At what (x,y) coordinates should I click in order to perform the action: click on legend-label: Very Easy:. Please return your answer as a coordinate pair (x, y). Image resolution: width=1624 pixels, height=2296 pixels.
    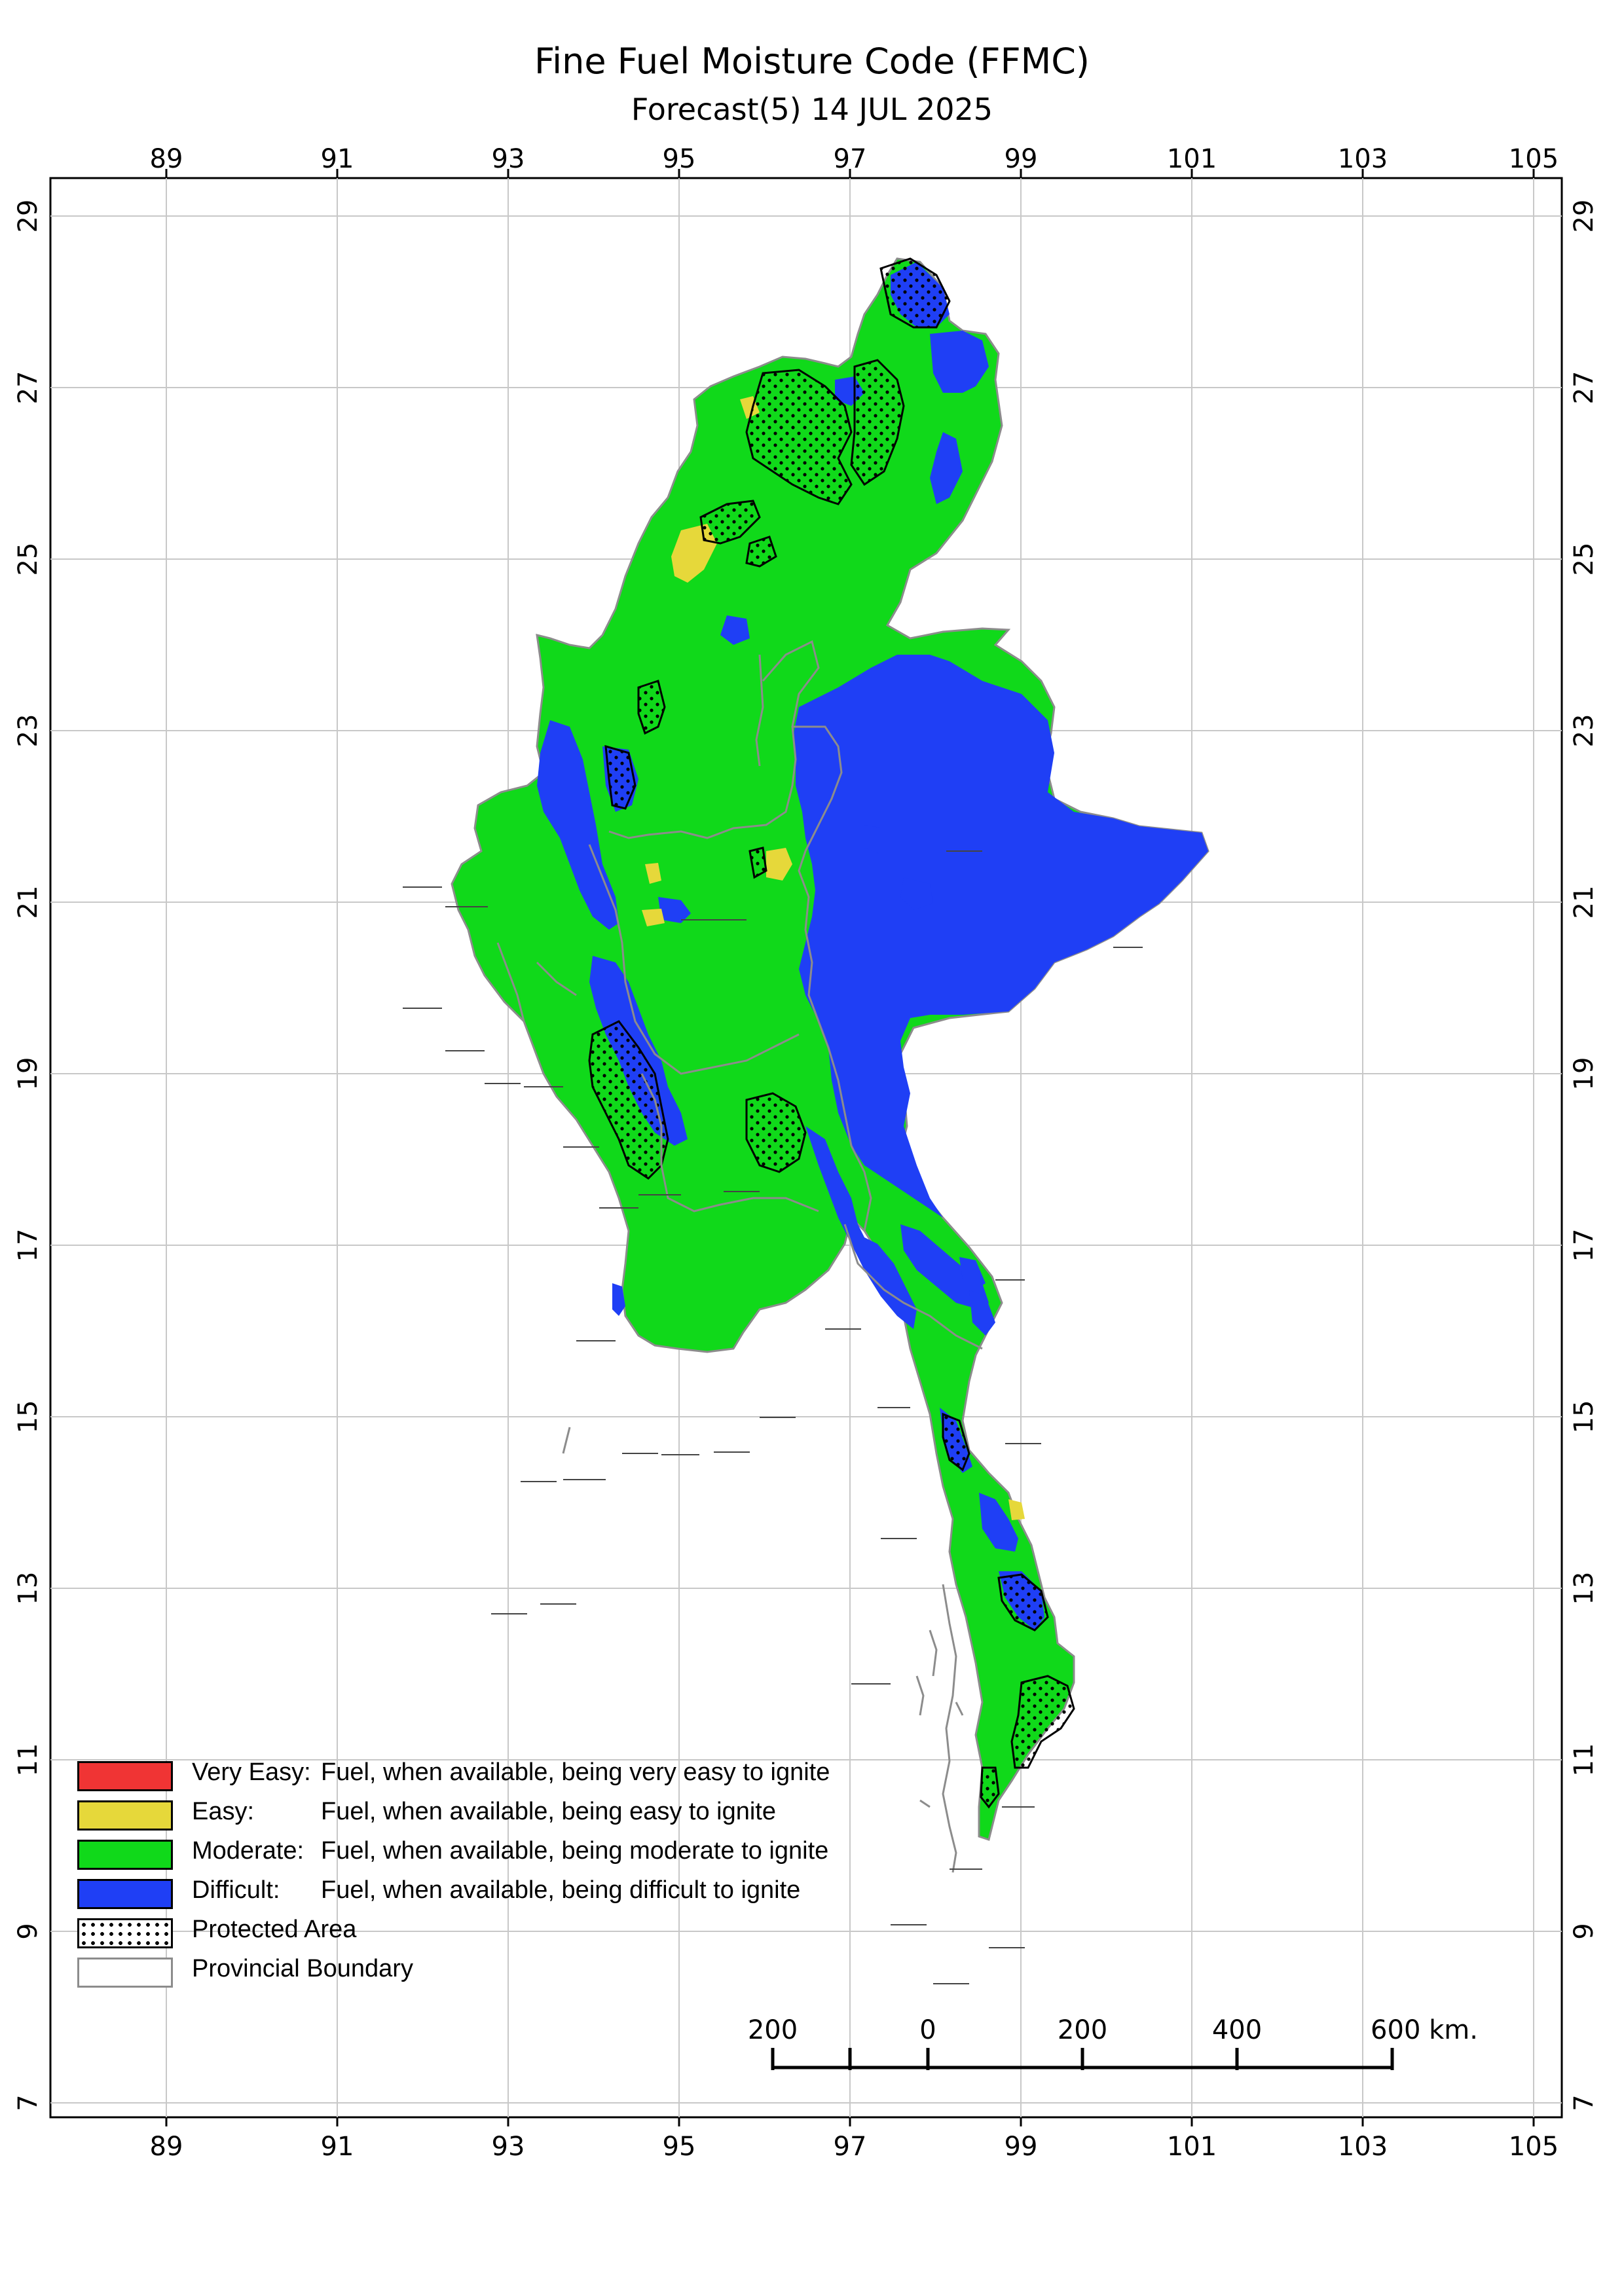
    Looking at the image, I should click on (251, 1772).